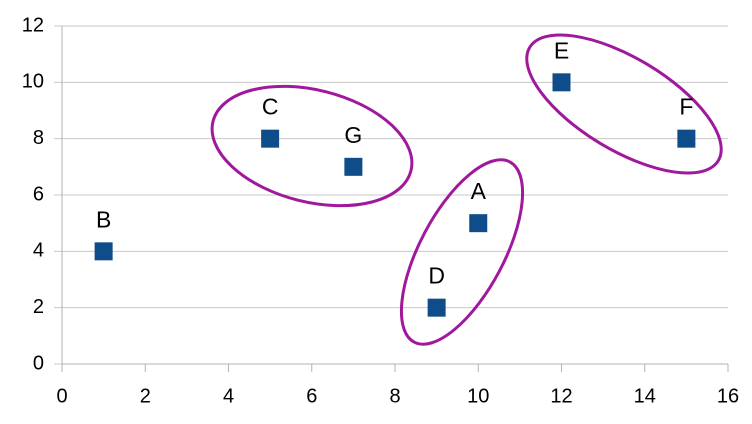  Describe the element at coordinates (728, 396) in the screenshot. I see `x-tick-label: 16` at that location.